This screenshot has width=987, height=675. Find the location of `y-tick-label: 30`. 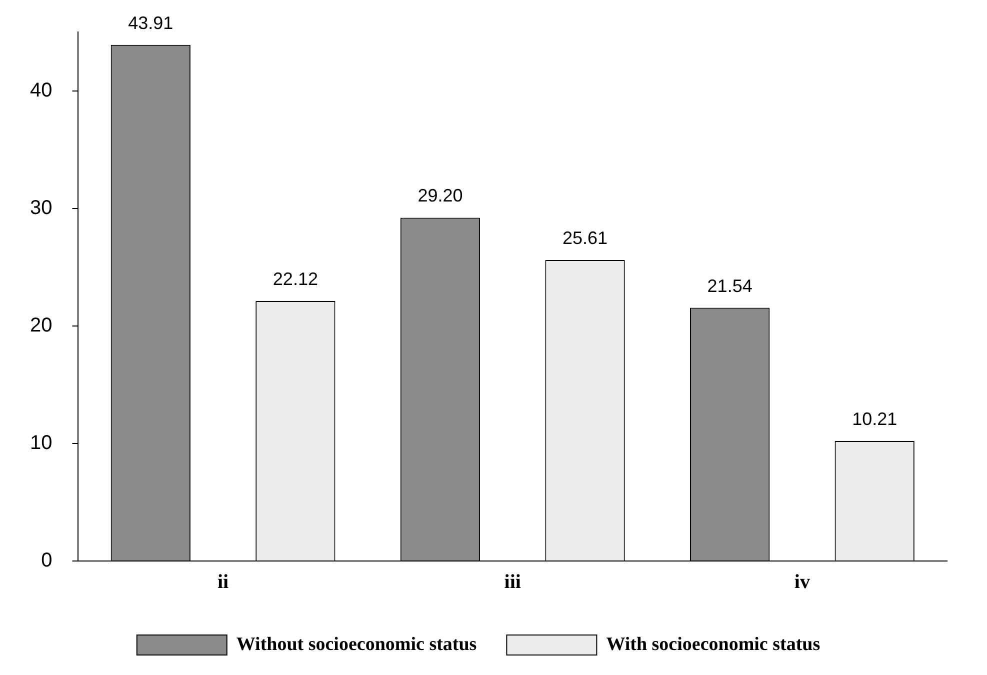

y-tick-label: 30 is located at coordinates (41, 207).